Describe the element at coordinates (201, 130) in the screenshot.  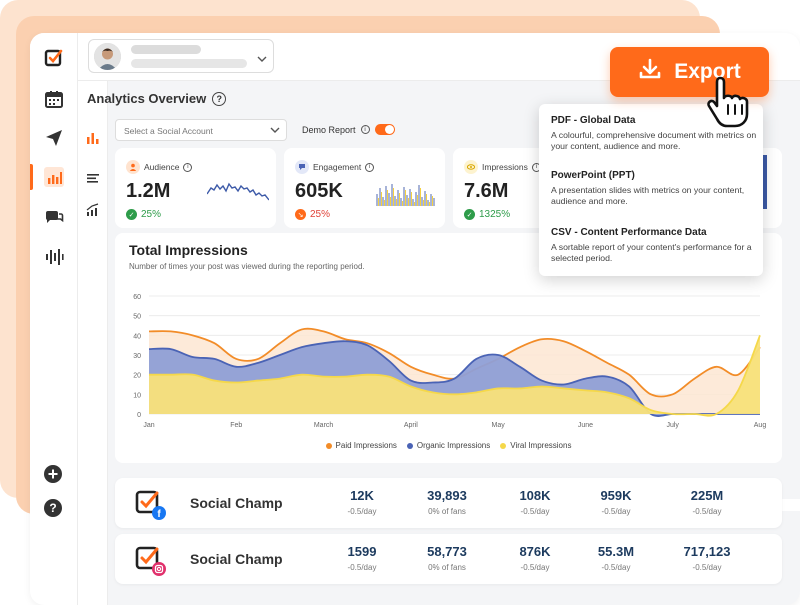
I see `social-account-select: Select a Social Account` at that location.